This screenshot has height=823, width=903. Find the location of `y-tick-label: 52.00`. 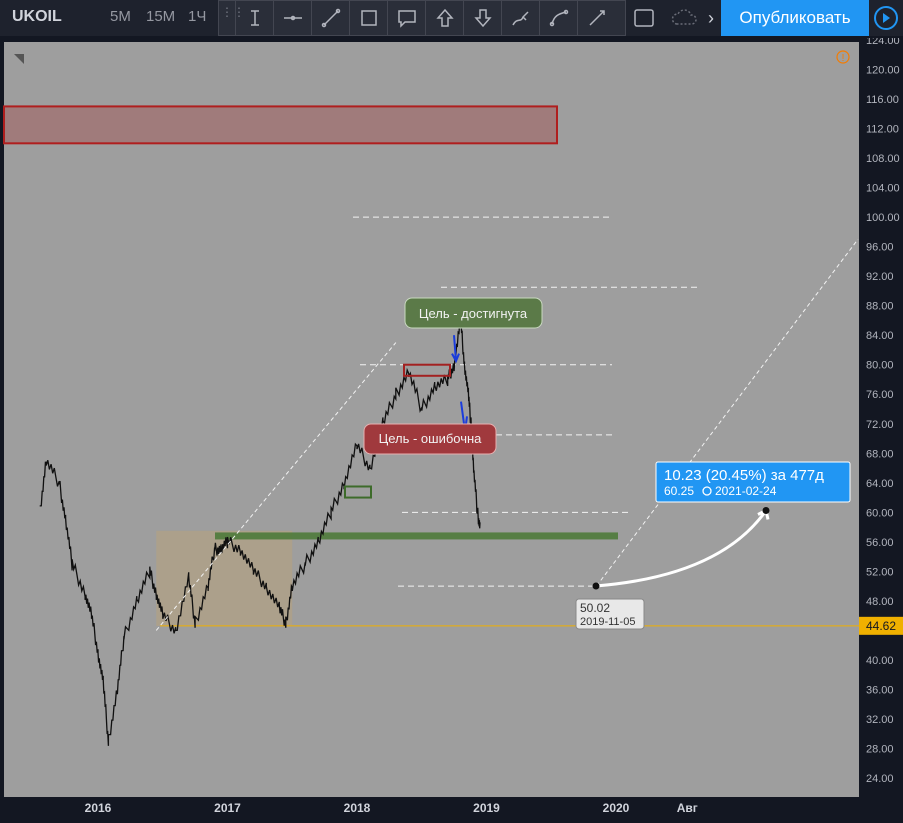

y-tick-label: 52.00 is located at coordinates (880, 572).